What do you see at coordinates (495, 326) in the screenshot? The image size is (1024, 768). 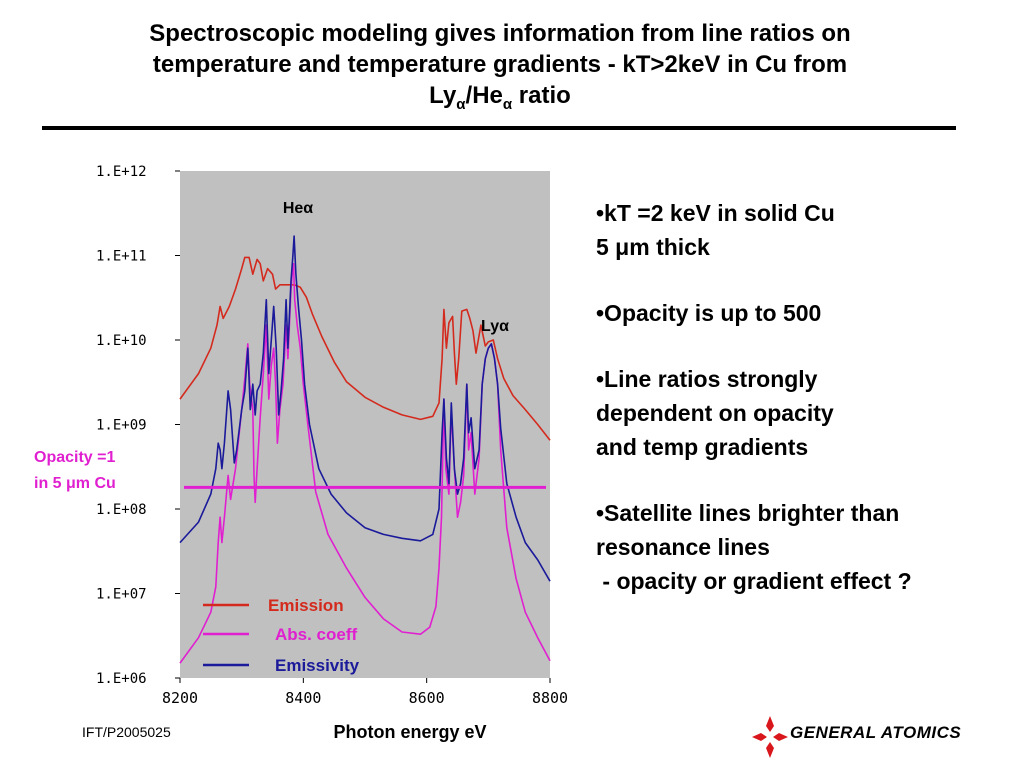 I see `annotation-ly-alpha: Lyα` at bounding box center [495, 326].